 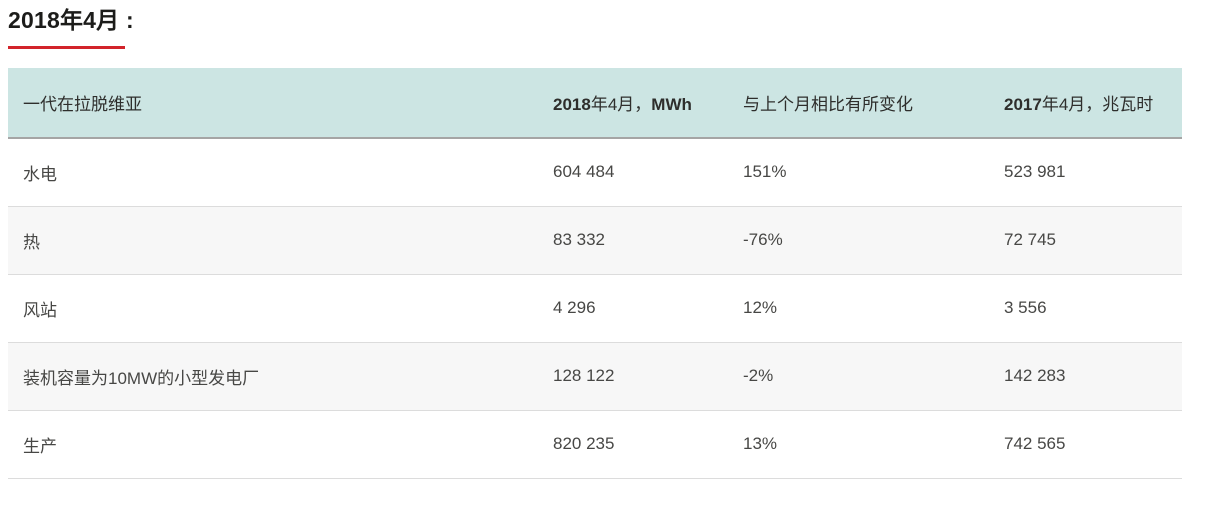 I want to click on col-header-change: 与上个月相比有所变化, so click(x=873, y=103).